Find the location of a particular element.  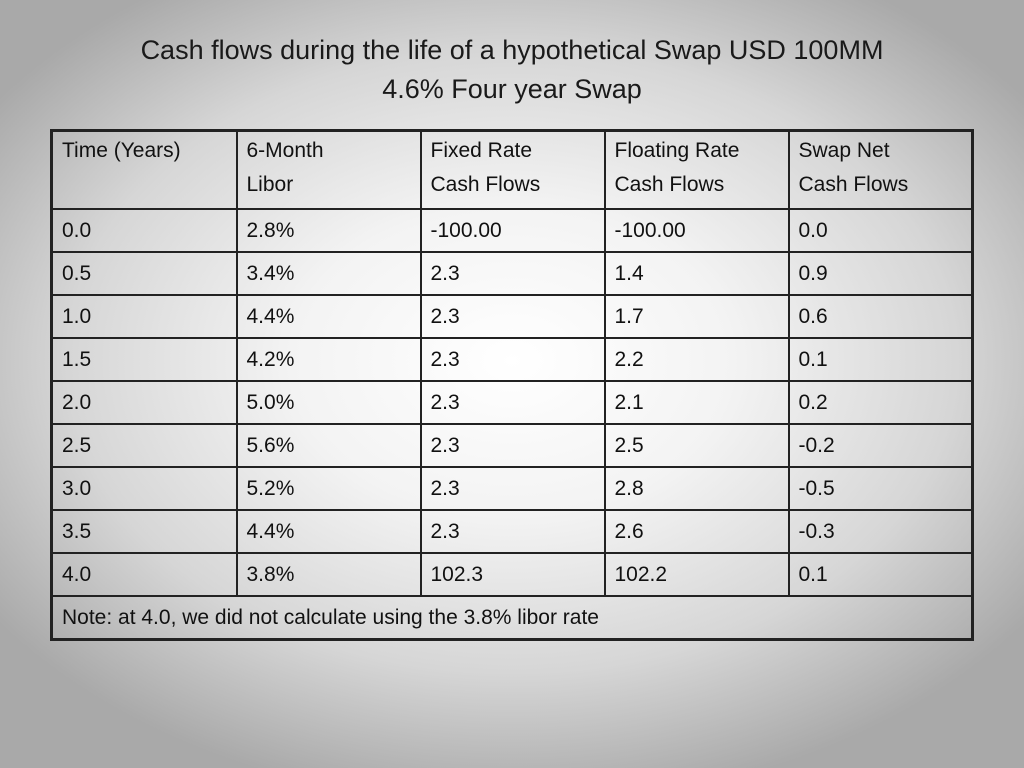

header-time-years: Time (Years) is located at coordinates (144, 169).